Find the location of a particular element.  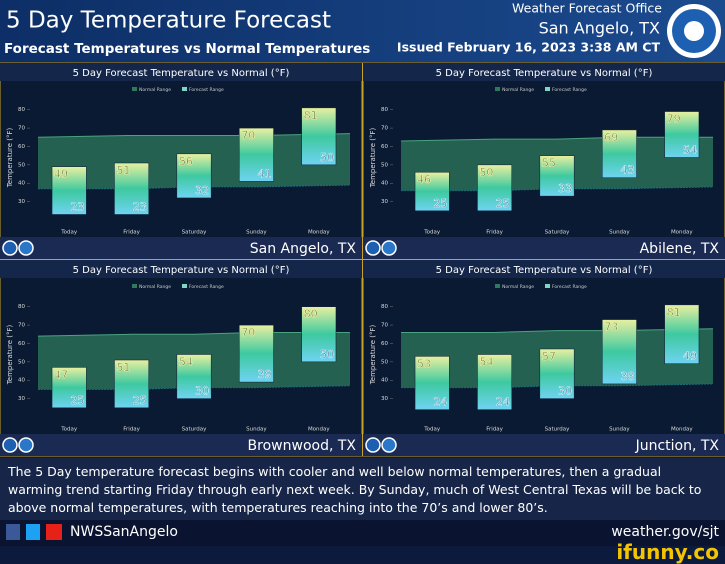

high-label: 53 is located at coordinates (424, 363).